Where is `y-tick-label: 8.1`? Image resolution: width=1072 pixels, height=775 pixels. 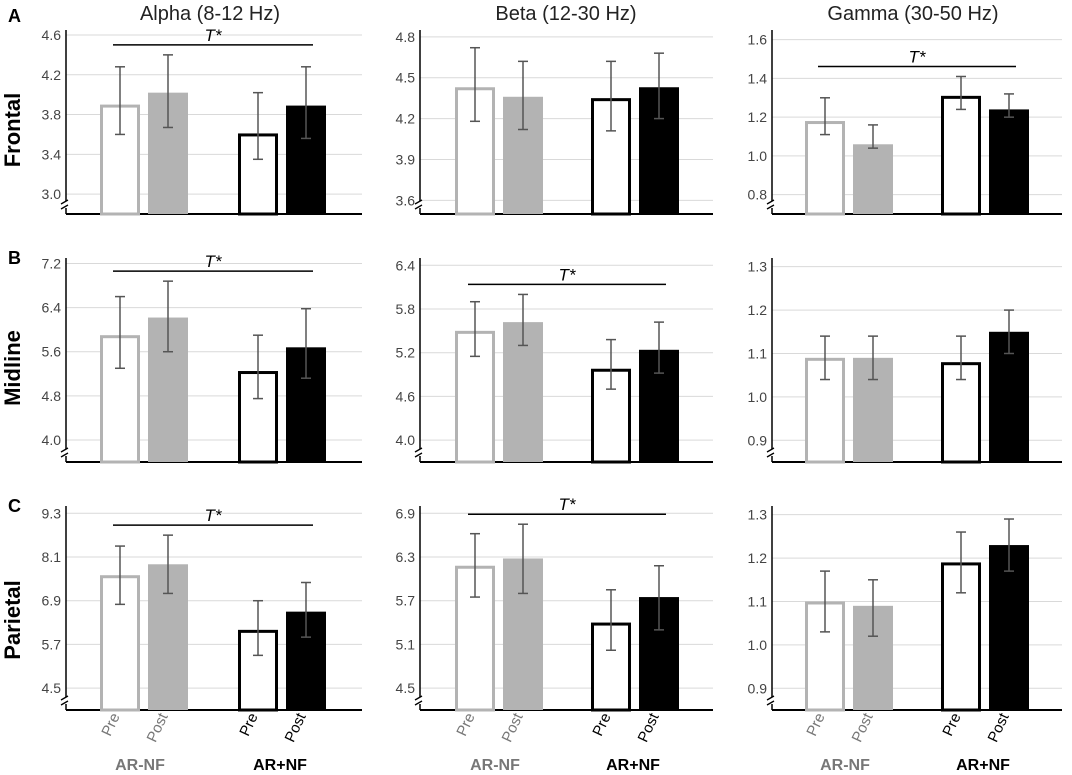
y-tick-label: 8.1 is located at coordinates (52, 557).